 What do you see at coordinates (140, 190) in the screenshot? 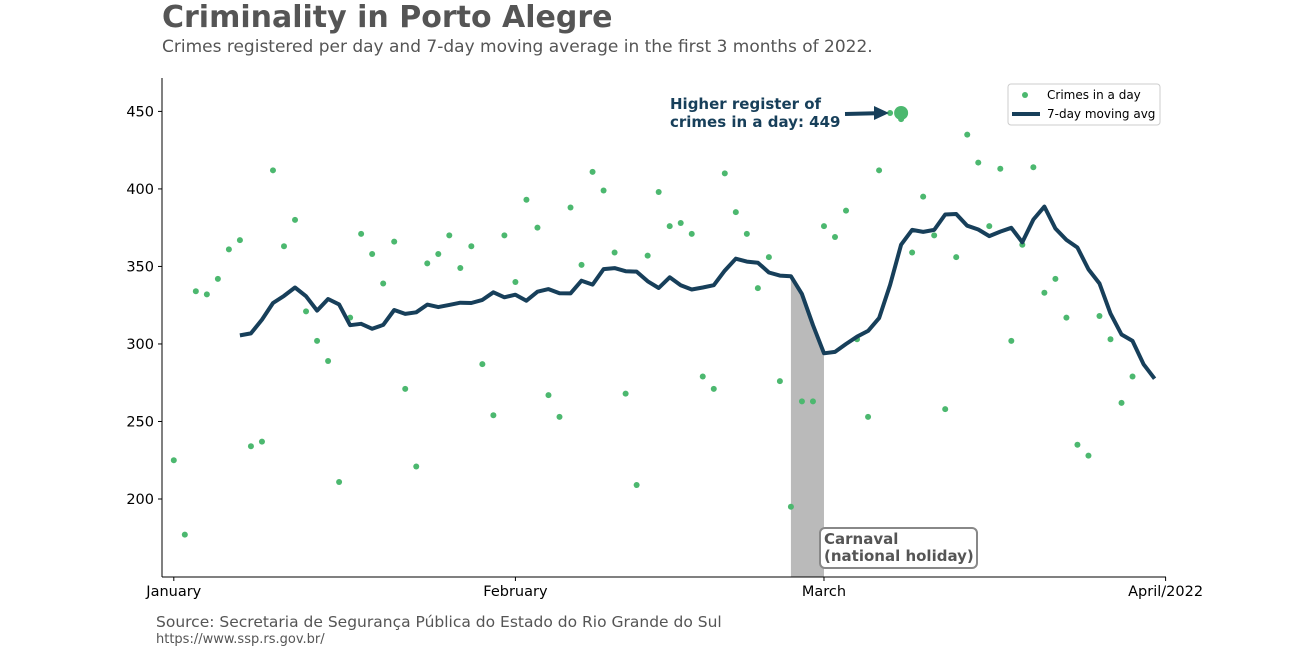
I see `y-tick-label: 400` at bounding box center [140, 190].